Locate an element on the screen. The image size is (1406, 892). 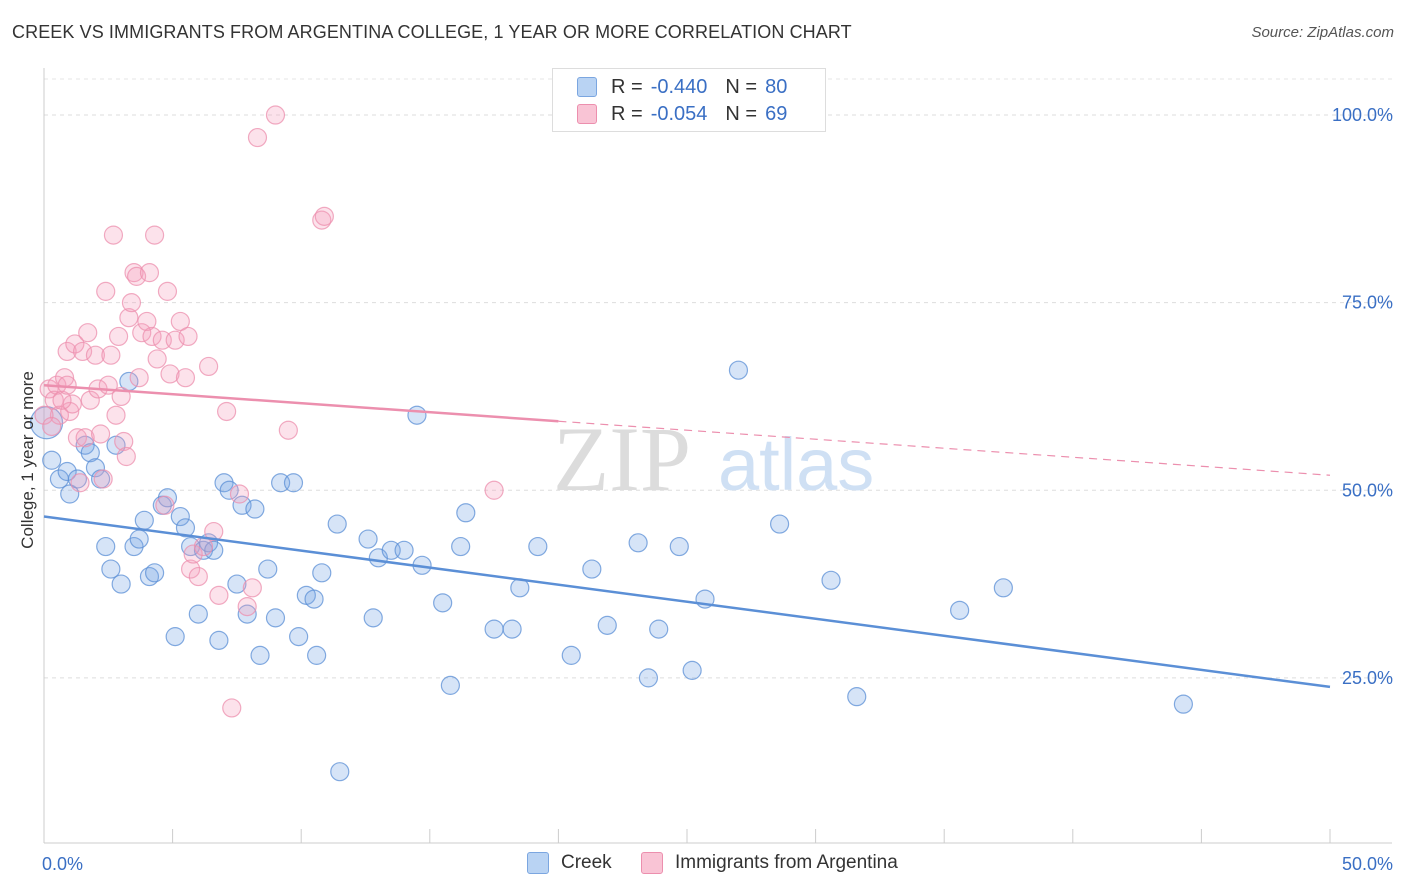
creek-legend-swatch is located at coordinates (538, 863).